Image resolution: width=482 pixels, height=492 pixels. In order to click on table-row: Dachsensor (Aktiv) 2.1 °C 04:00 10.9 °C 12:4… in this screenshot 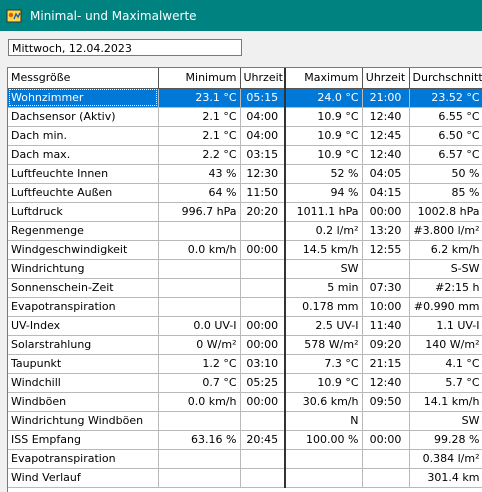, I will do `click(245, 117)`.